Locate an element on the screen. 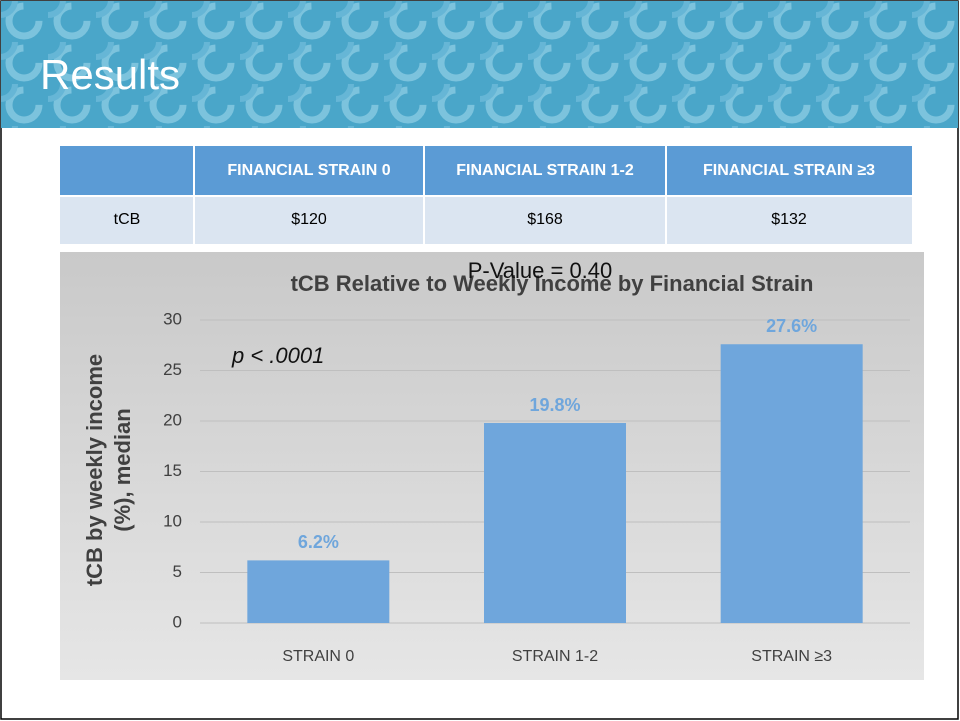 This screenshot has width=960, height=721. y-tick-label: 15 is located at coordinates (172, 470).